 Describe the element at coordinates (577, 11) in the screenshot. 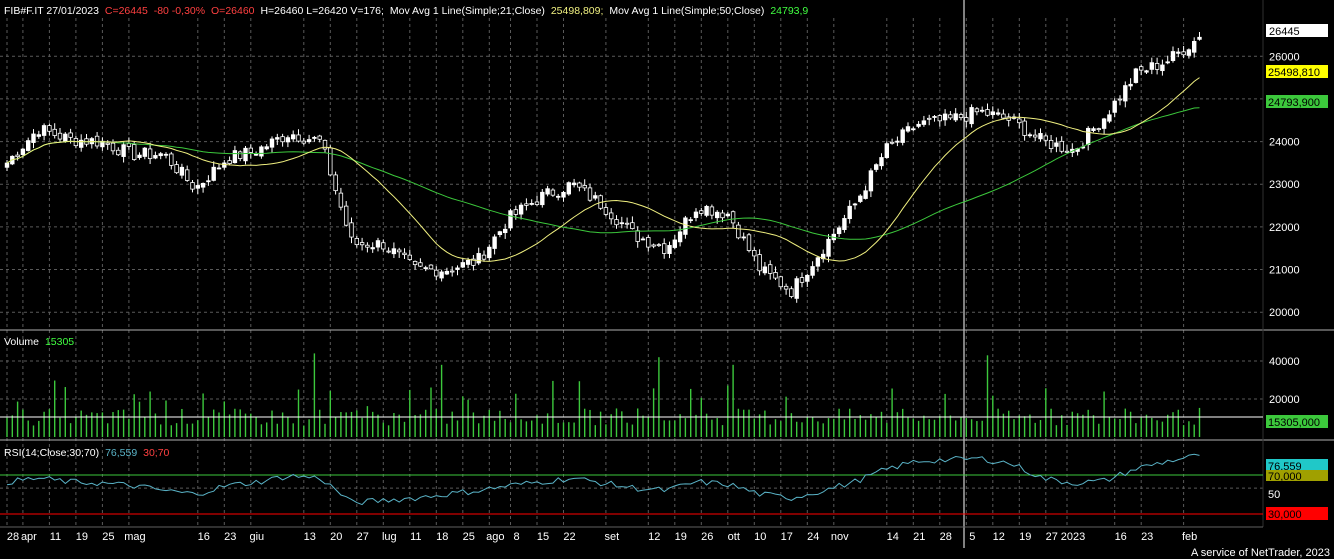

I see `header-ma1-value: 25498,809;` at that location.